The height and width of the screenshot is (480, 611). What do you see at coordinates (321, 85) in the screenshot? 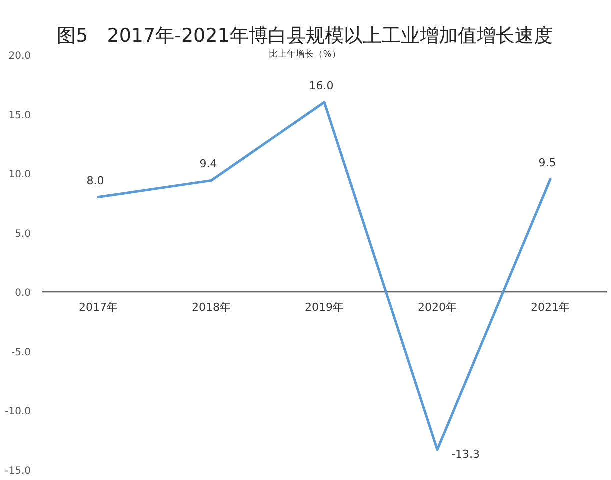
I see `text: 16.0` at bounding box center [321, 85].